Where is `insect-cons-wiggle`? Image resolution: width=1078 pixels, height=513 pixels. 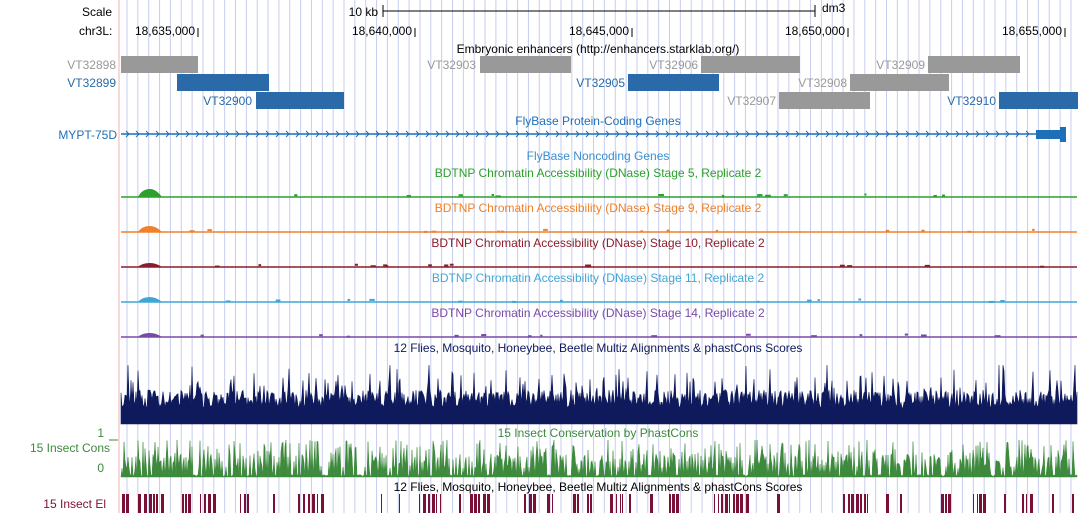
insect-cons-wiggle is located at coordinates (599, 458).